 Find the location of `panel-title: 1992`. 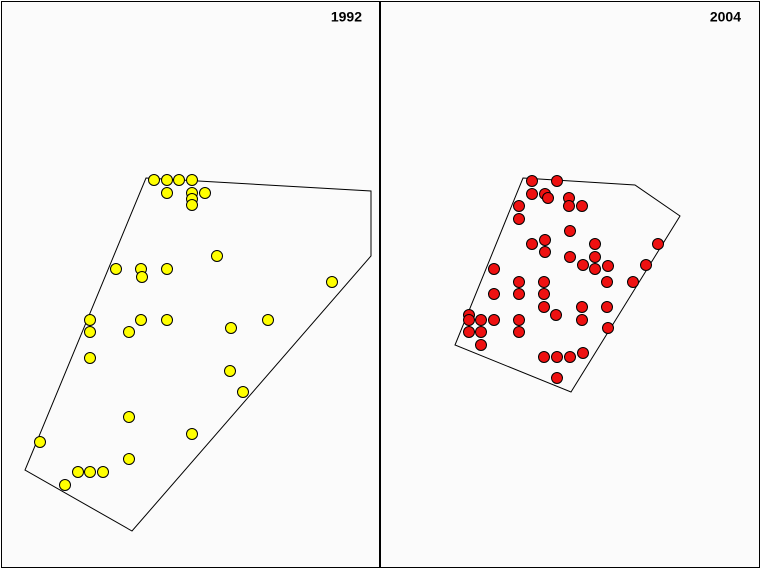

panel-title: 1992 is located at coordinates (346, 17).